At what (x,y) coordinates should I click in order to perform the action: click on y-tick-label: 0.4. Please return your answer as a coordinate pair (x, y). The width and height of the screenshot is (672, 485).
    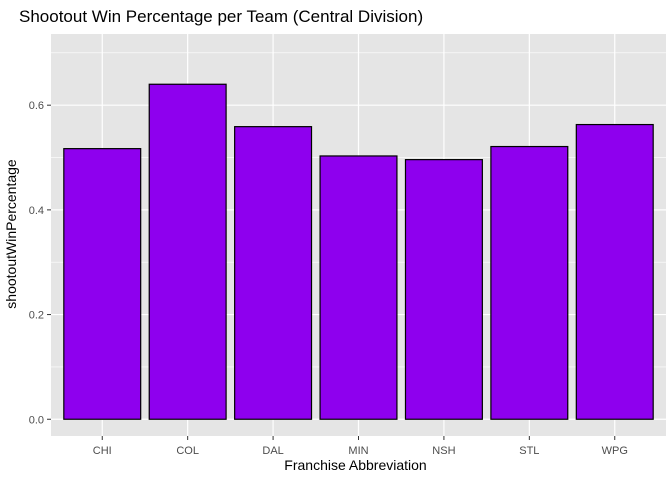
    Looking at the image, I should click on (36, 211).